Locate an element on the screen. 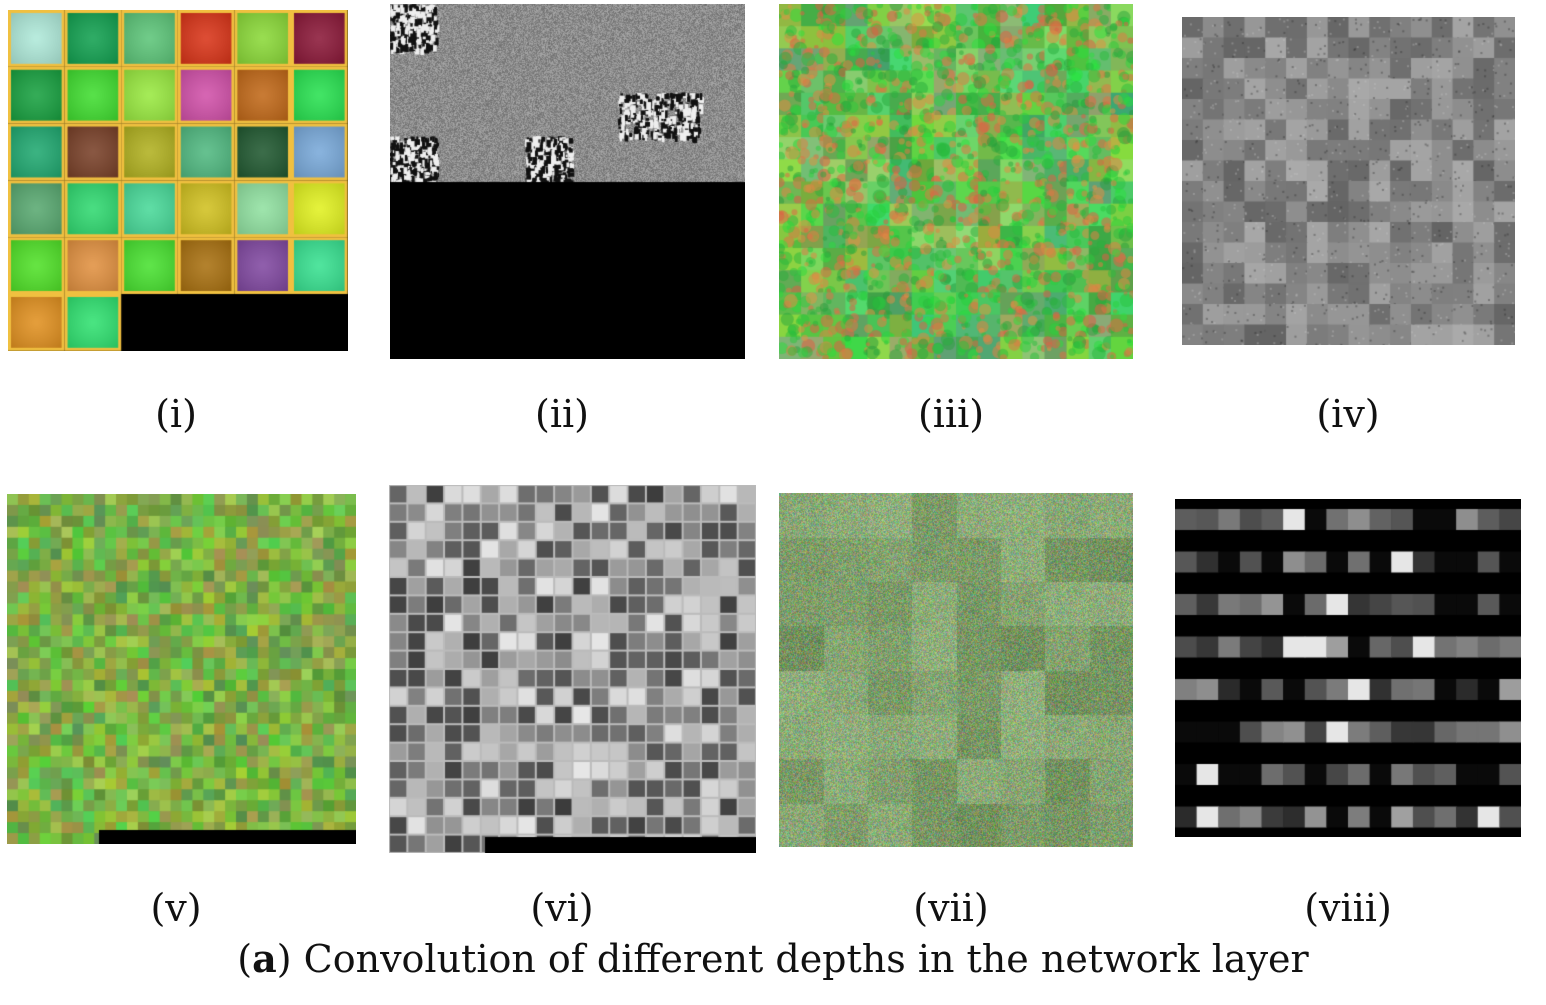 Image resolution: width=1546 pixels, height=1005 pixels. panel-v-image is located at coordinates (181, 669).